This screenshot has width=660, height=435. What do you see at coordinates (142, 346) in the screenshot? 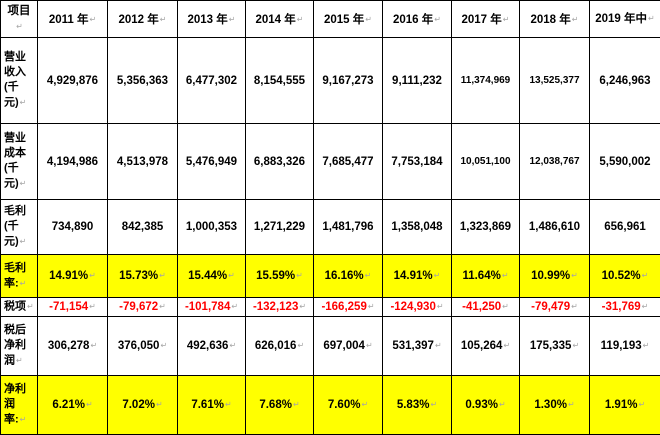
I see `value-cell: 376,050↵` at bounding box center [142, 346].